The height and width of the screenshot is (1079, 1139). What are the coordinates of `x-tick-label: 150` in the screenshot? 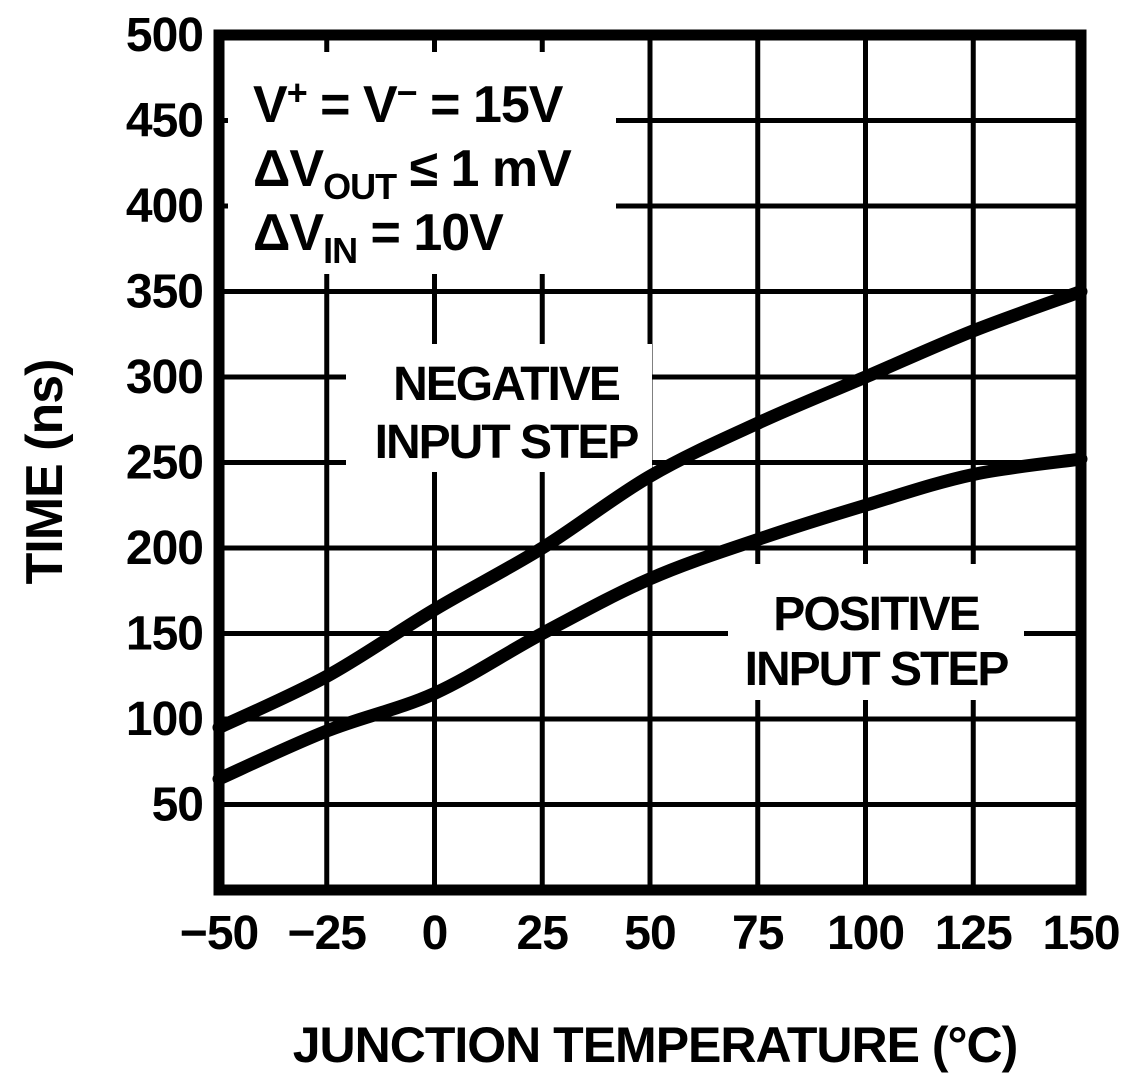 It's located at (1080, 933).